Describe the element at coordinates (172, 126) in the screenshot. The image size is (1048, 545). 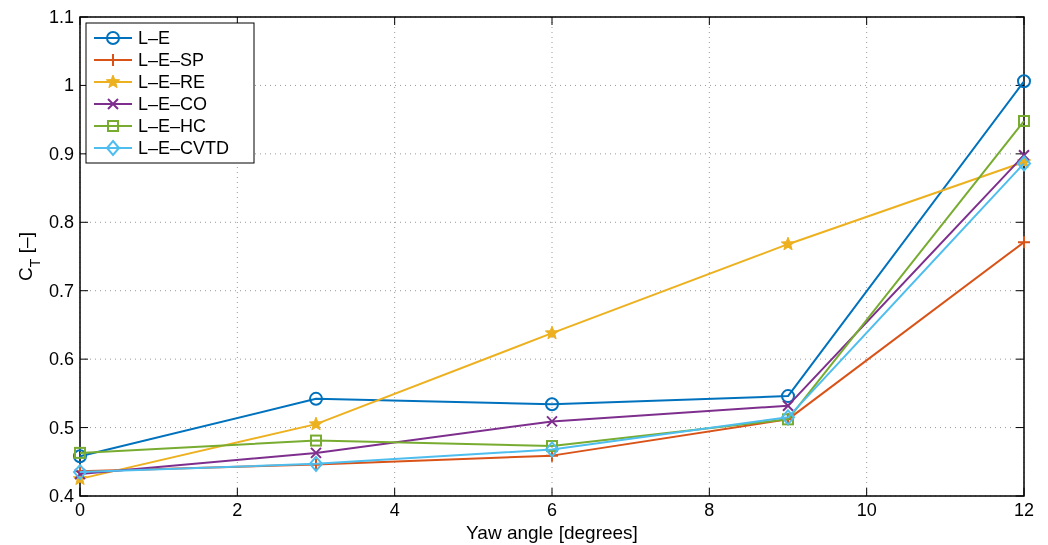
I see `legend-label: L–E–HC` at that location.